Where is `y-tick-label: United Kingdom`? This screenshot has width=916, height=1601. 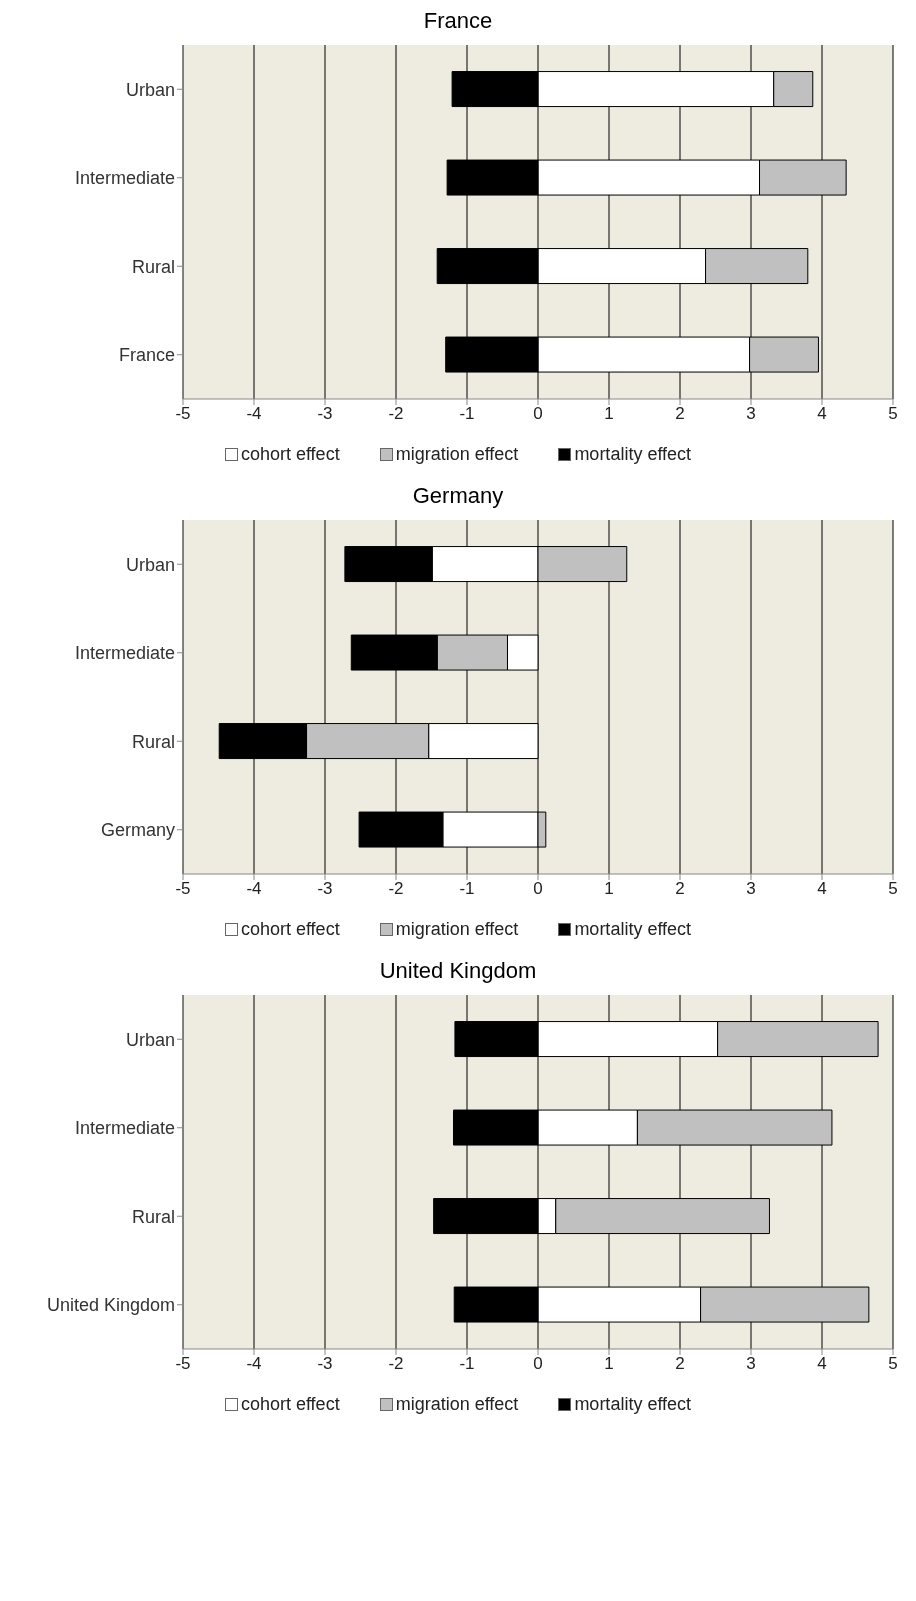
y-tick-label: United Kingdom is located at coordinates (110, 1305).